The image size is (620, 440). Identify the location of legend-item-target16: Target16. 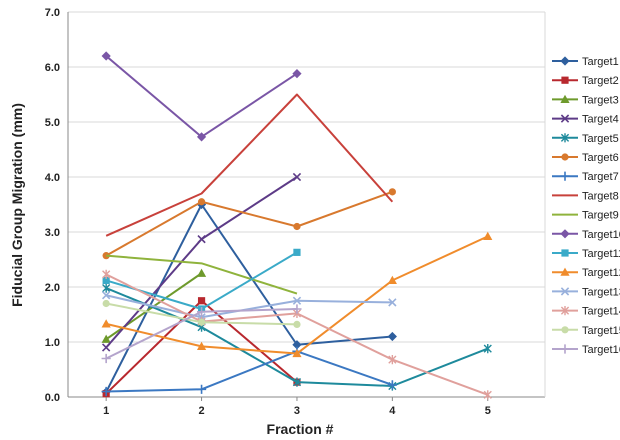
(586, 350).